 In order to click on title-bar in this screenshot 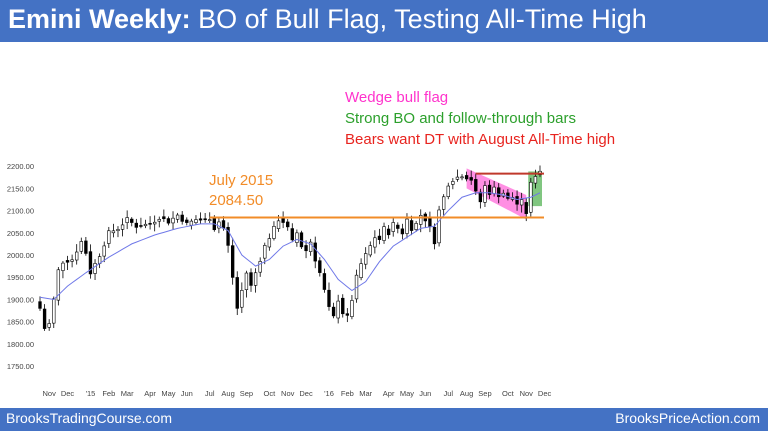, I will do `click(384, 21)`.